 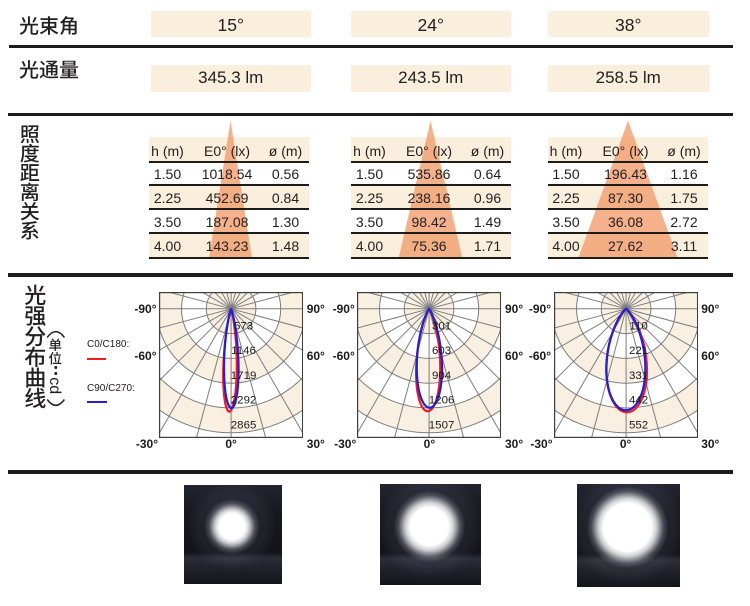 I want to click on svg-text: 442, so click(x=638, y=401).